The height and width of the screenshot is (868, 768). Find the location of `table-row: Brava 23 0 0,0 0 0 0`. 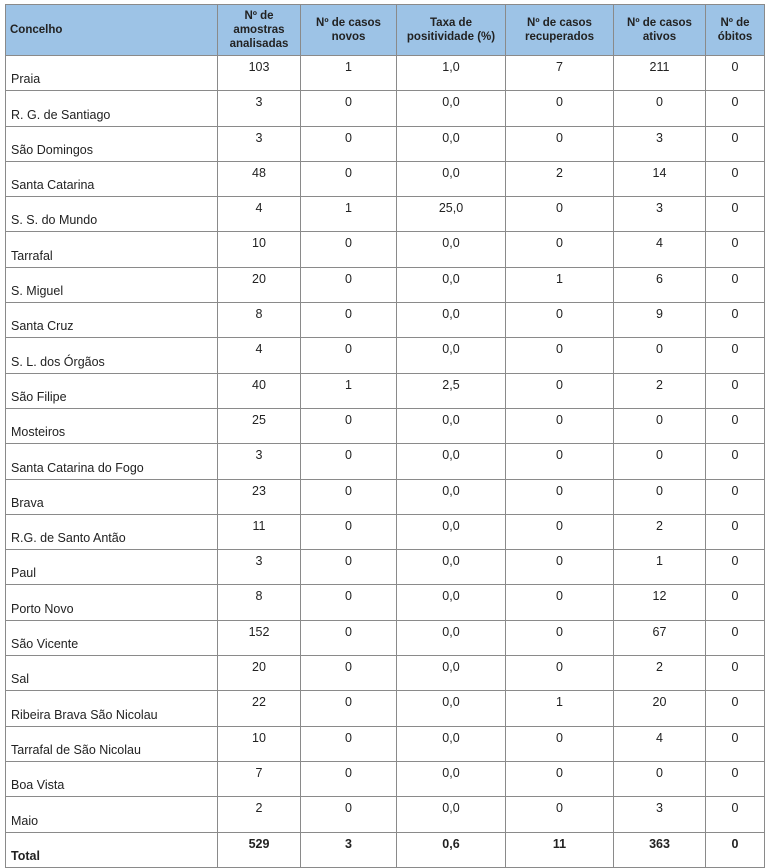

table-row: Brava 23 0 0,0 0 0 0 is located at coordinates (385, 496).